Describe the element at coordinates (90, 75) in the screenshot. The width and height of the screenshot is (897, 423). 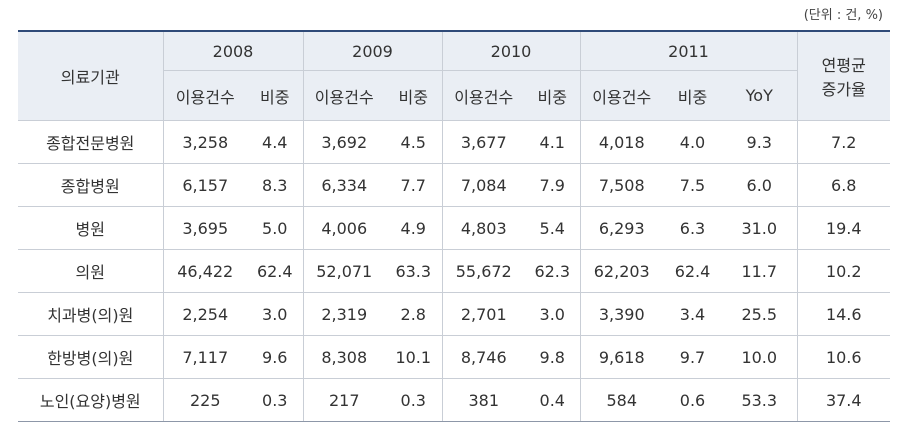
I see `header-cell: 의료기관` at that location.